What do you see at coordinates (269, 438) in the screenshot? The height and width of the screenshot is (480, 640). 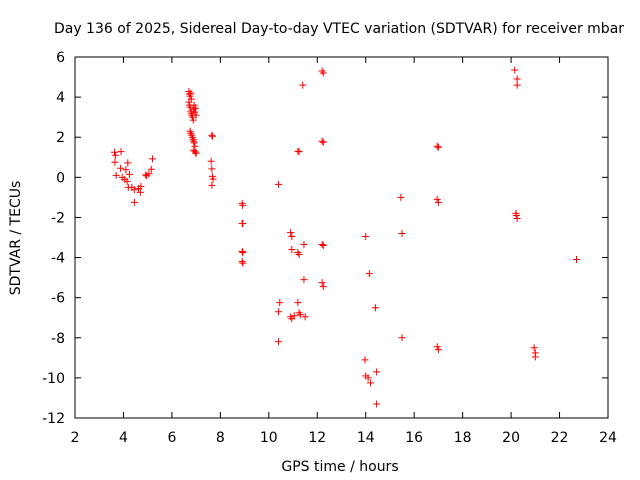 I see `x-tick-label: 10` at bounding box center [269, 438].